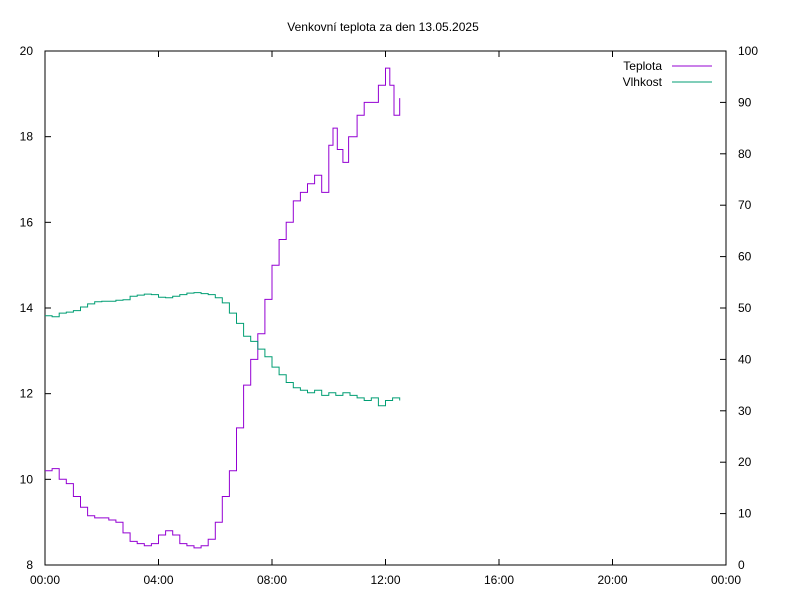 The height and width of the screenshot is (600, 800). Describe the element at coordinates (29, 565) in the screenshot. I see `y-left-tick-label: 8` at that location.